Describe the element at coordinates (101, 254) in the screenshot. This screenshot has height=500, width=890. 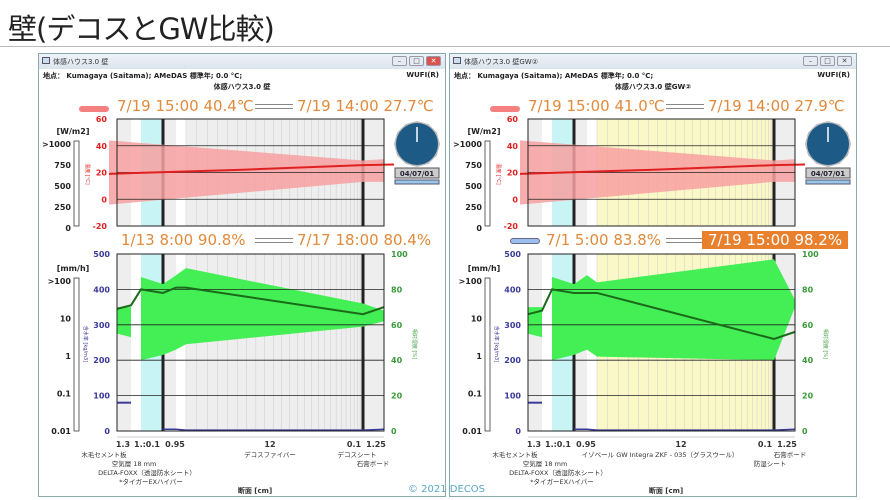
I see `water-tick-label: 500` at that location.